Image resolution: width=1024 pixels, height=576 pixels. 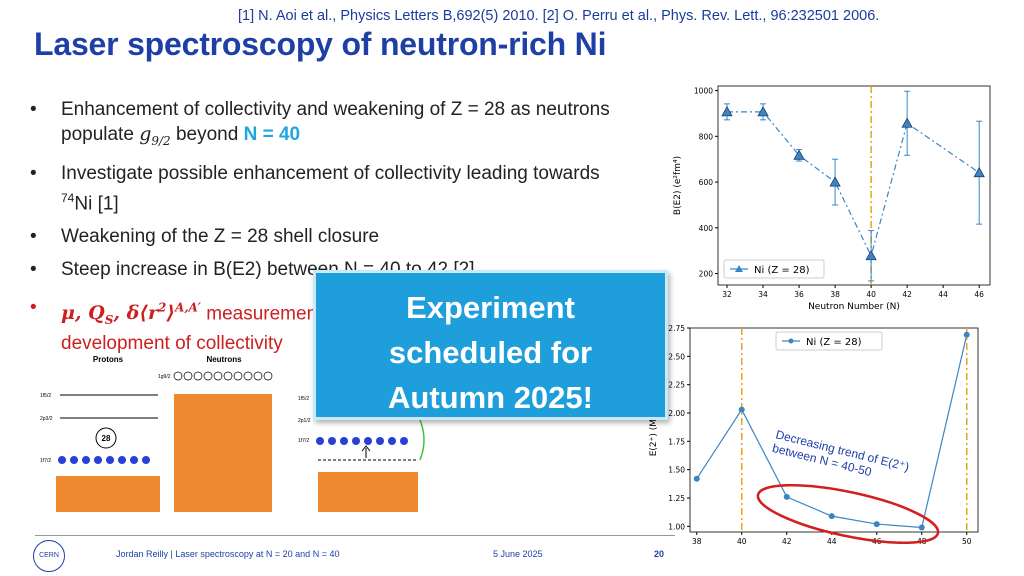 I want to click on beyond-text: beyond, so click(x=207, y=134).